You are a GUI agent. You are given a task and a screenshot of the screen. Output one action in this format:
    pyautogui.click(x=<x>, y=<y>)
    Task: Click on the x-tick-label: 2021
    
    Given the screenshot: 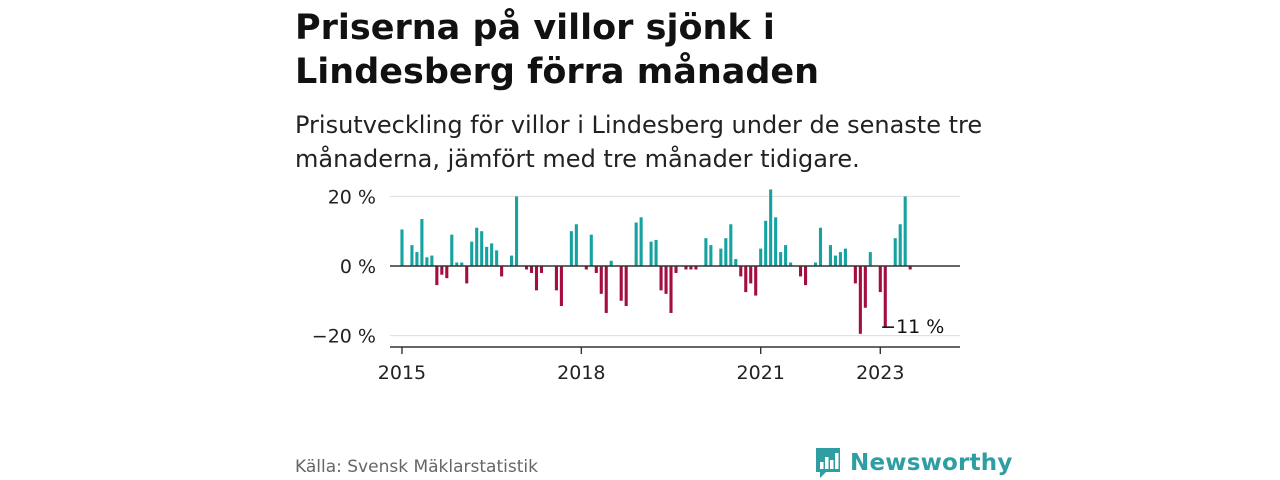 What is the action you would take?
    pyautogui.click(x=761, y=373)
    